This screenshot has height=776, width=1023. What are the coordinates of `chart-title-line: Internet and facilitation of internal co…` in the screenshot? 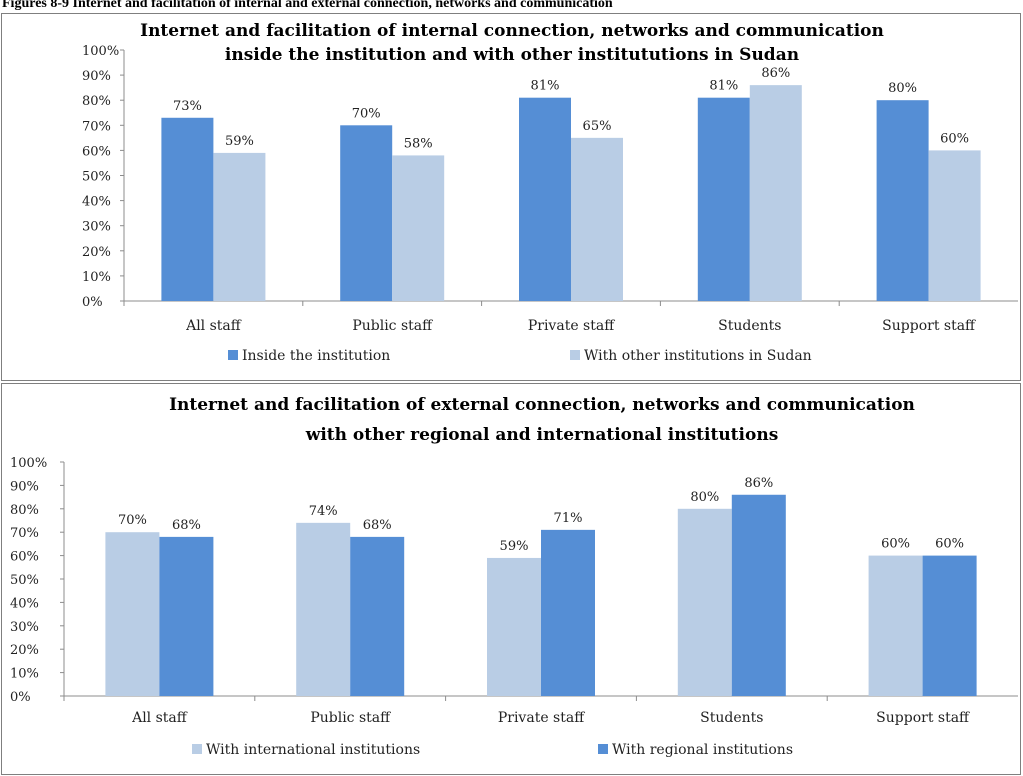 It's located at (512, 31).